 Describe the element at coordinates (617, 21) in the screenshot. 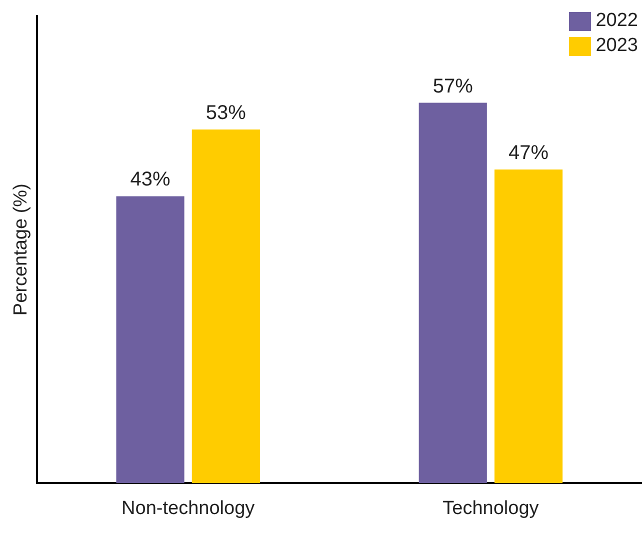

I see `legend-label: 2022` at that location.